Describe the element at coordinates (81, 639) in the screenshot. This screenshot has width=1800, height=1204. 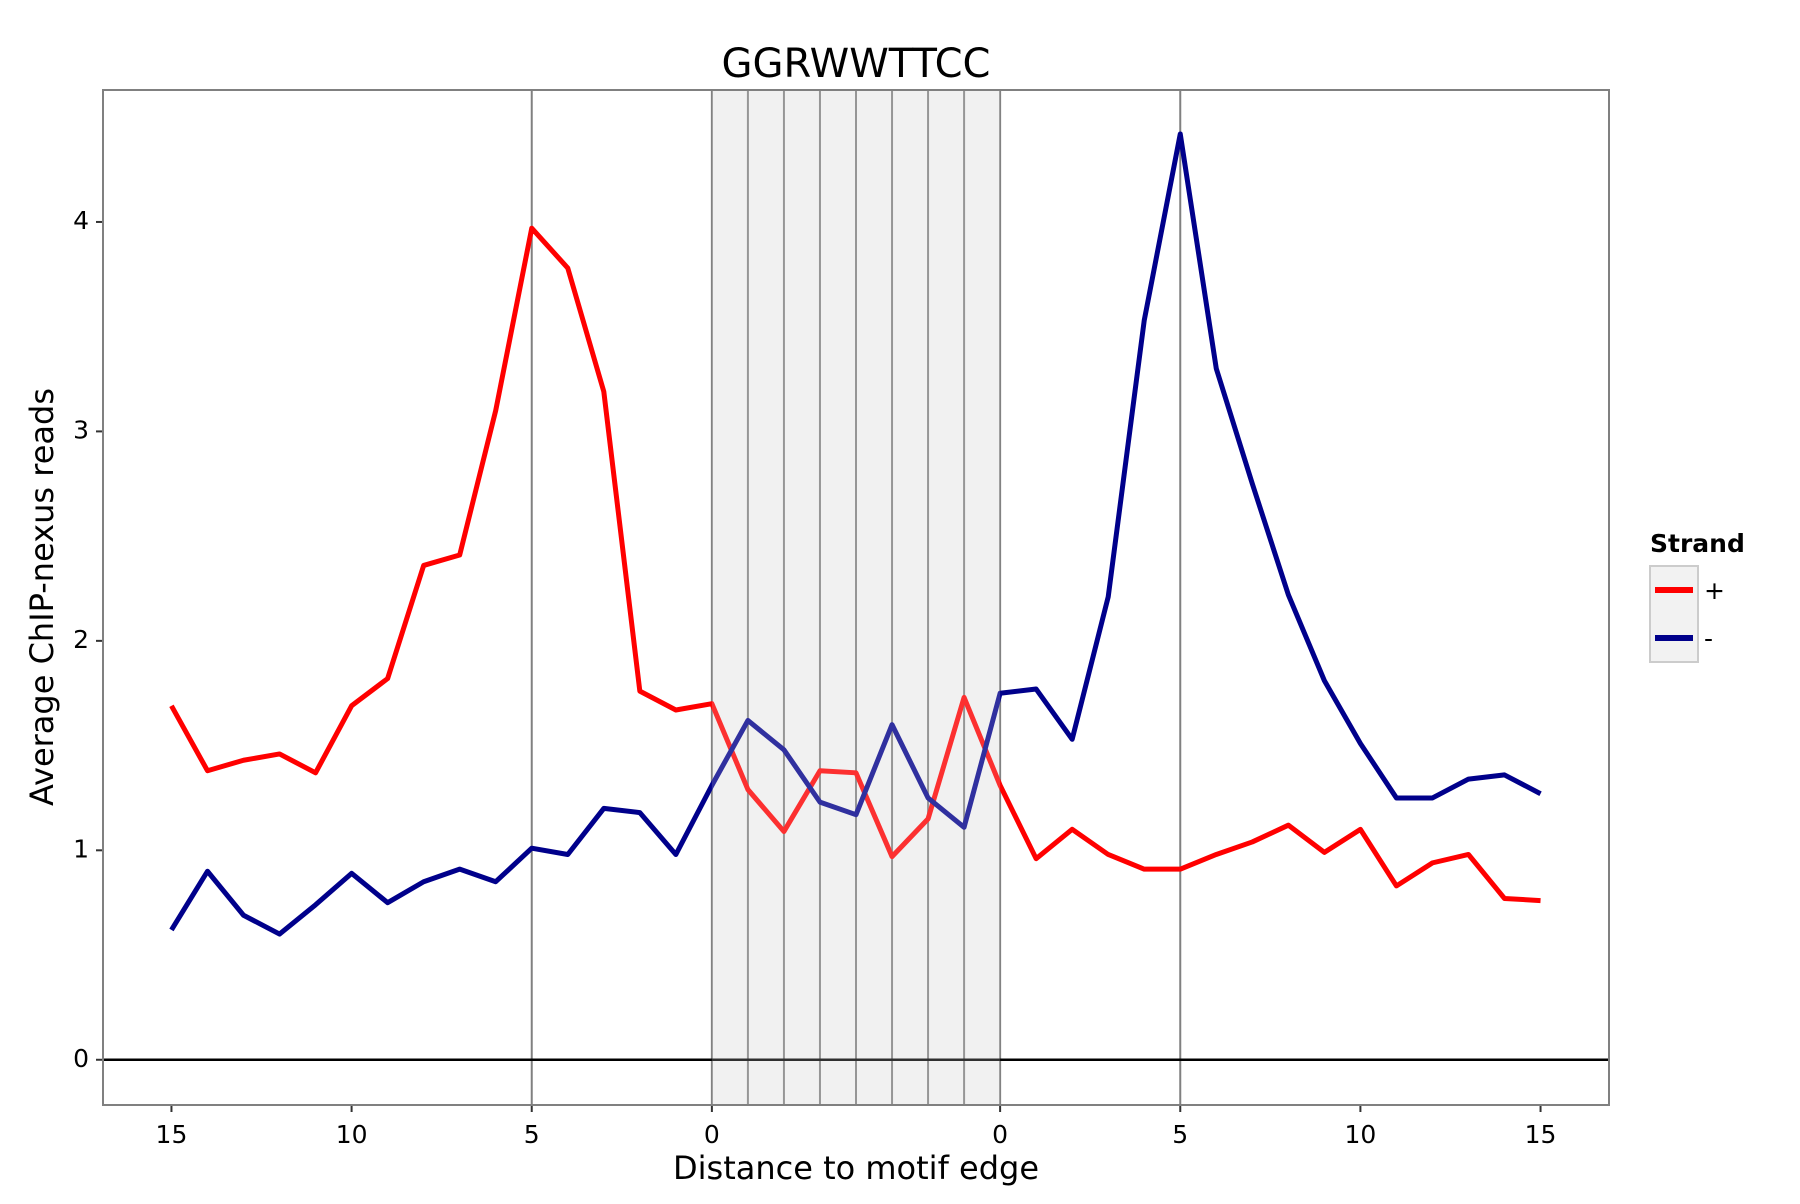
I see `y-tick-label: 2` at that location.